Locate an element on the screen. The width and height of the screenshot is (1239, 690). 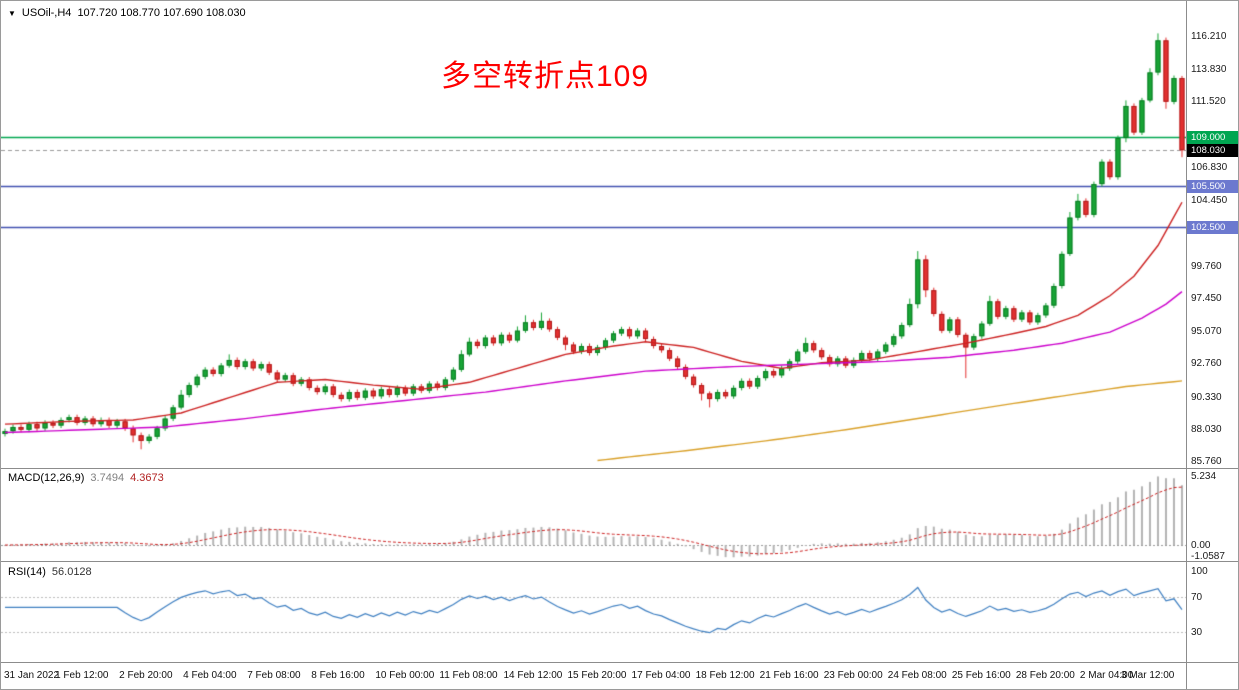
price-level-badge: 102.500 is located at coordinates (1212, 228).